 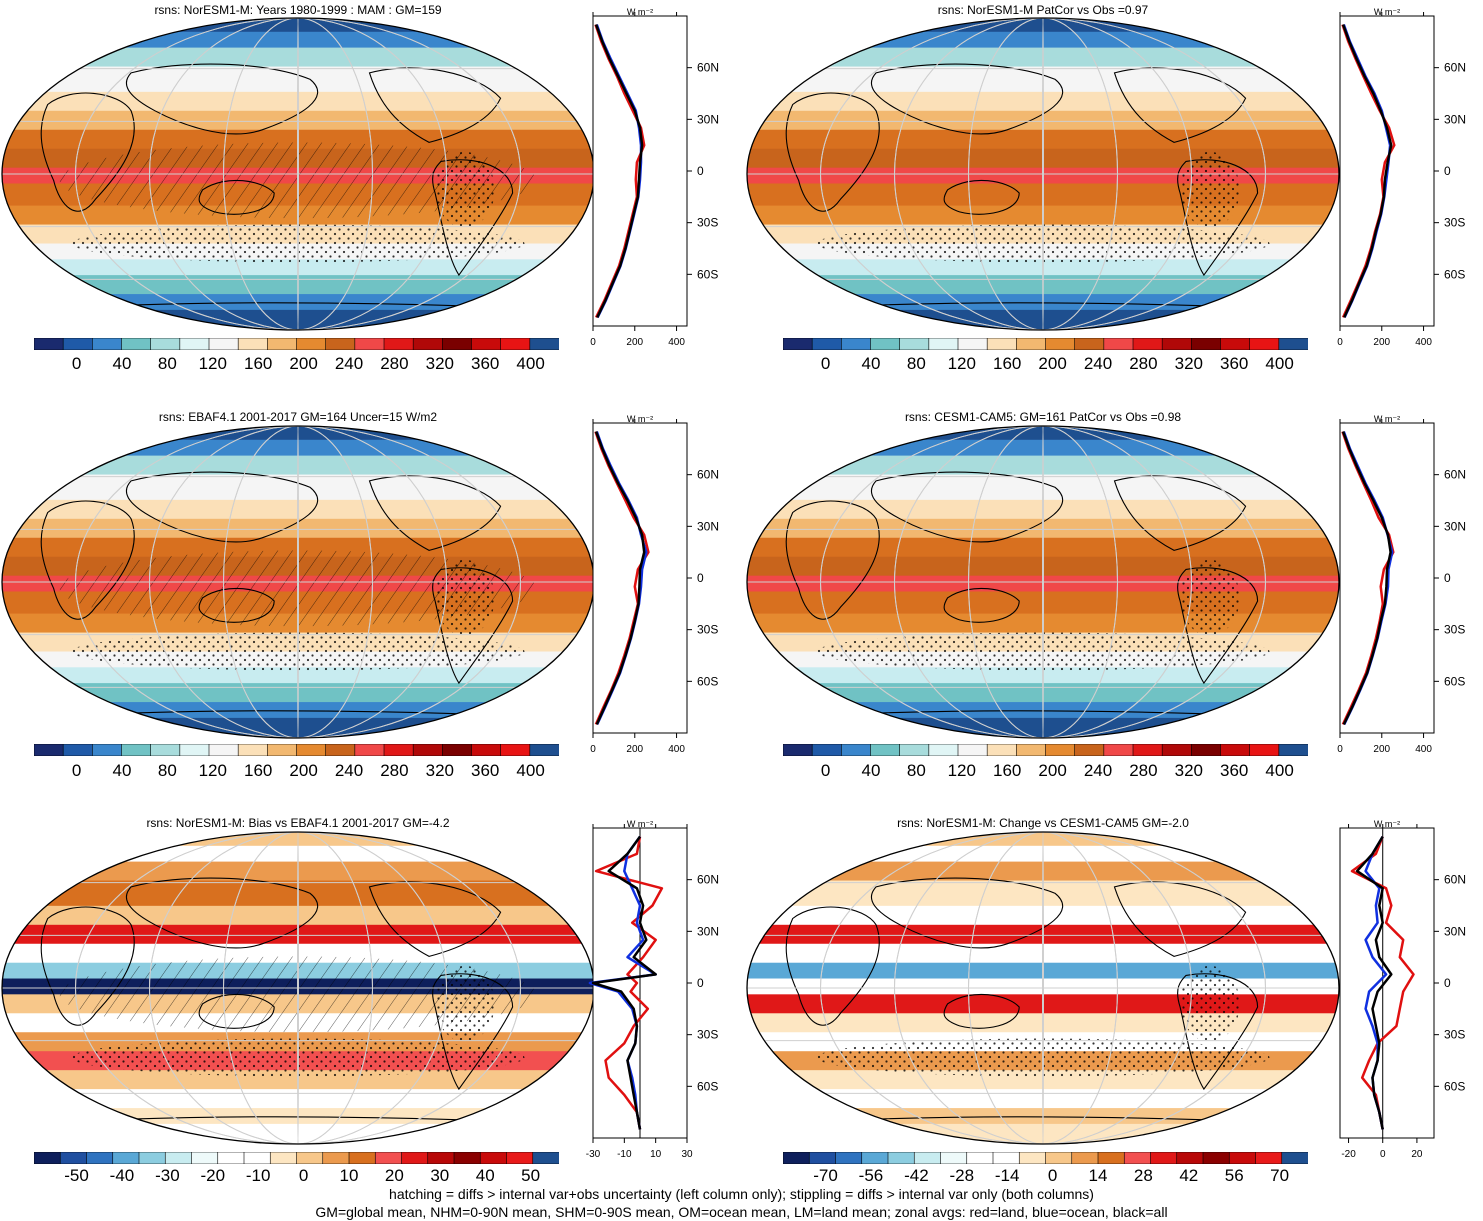 I want to click on colorbar-tick-label: -40, so click(x=122, y=1175).